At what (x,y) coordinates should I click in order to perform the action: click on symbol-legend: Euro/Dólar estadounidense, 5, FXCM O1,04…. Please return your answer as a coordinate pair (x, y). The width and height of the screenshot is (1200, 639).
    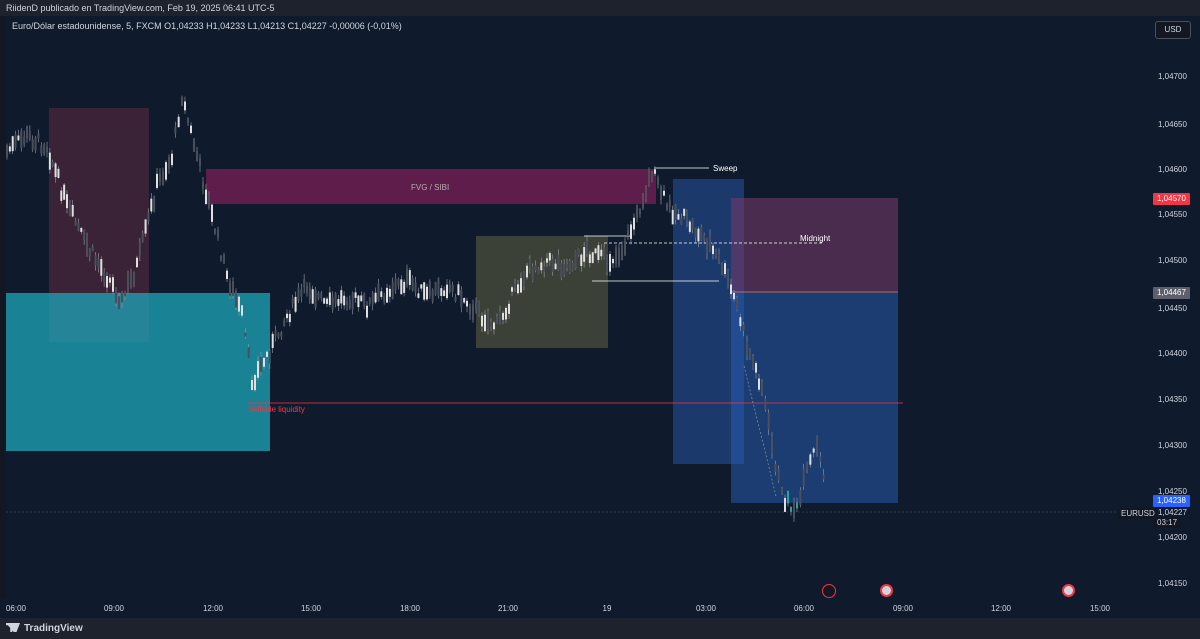
    Looking at the image, I should click on (207, 26).